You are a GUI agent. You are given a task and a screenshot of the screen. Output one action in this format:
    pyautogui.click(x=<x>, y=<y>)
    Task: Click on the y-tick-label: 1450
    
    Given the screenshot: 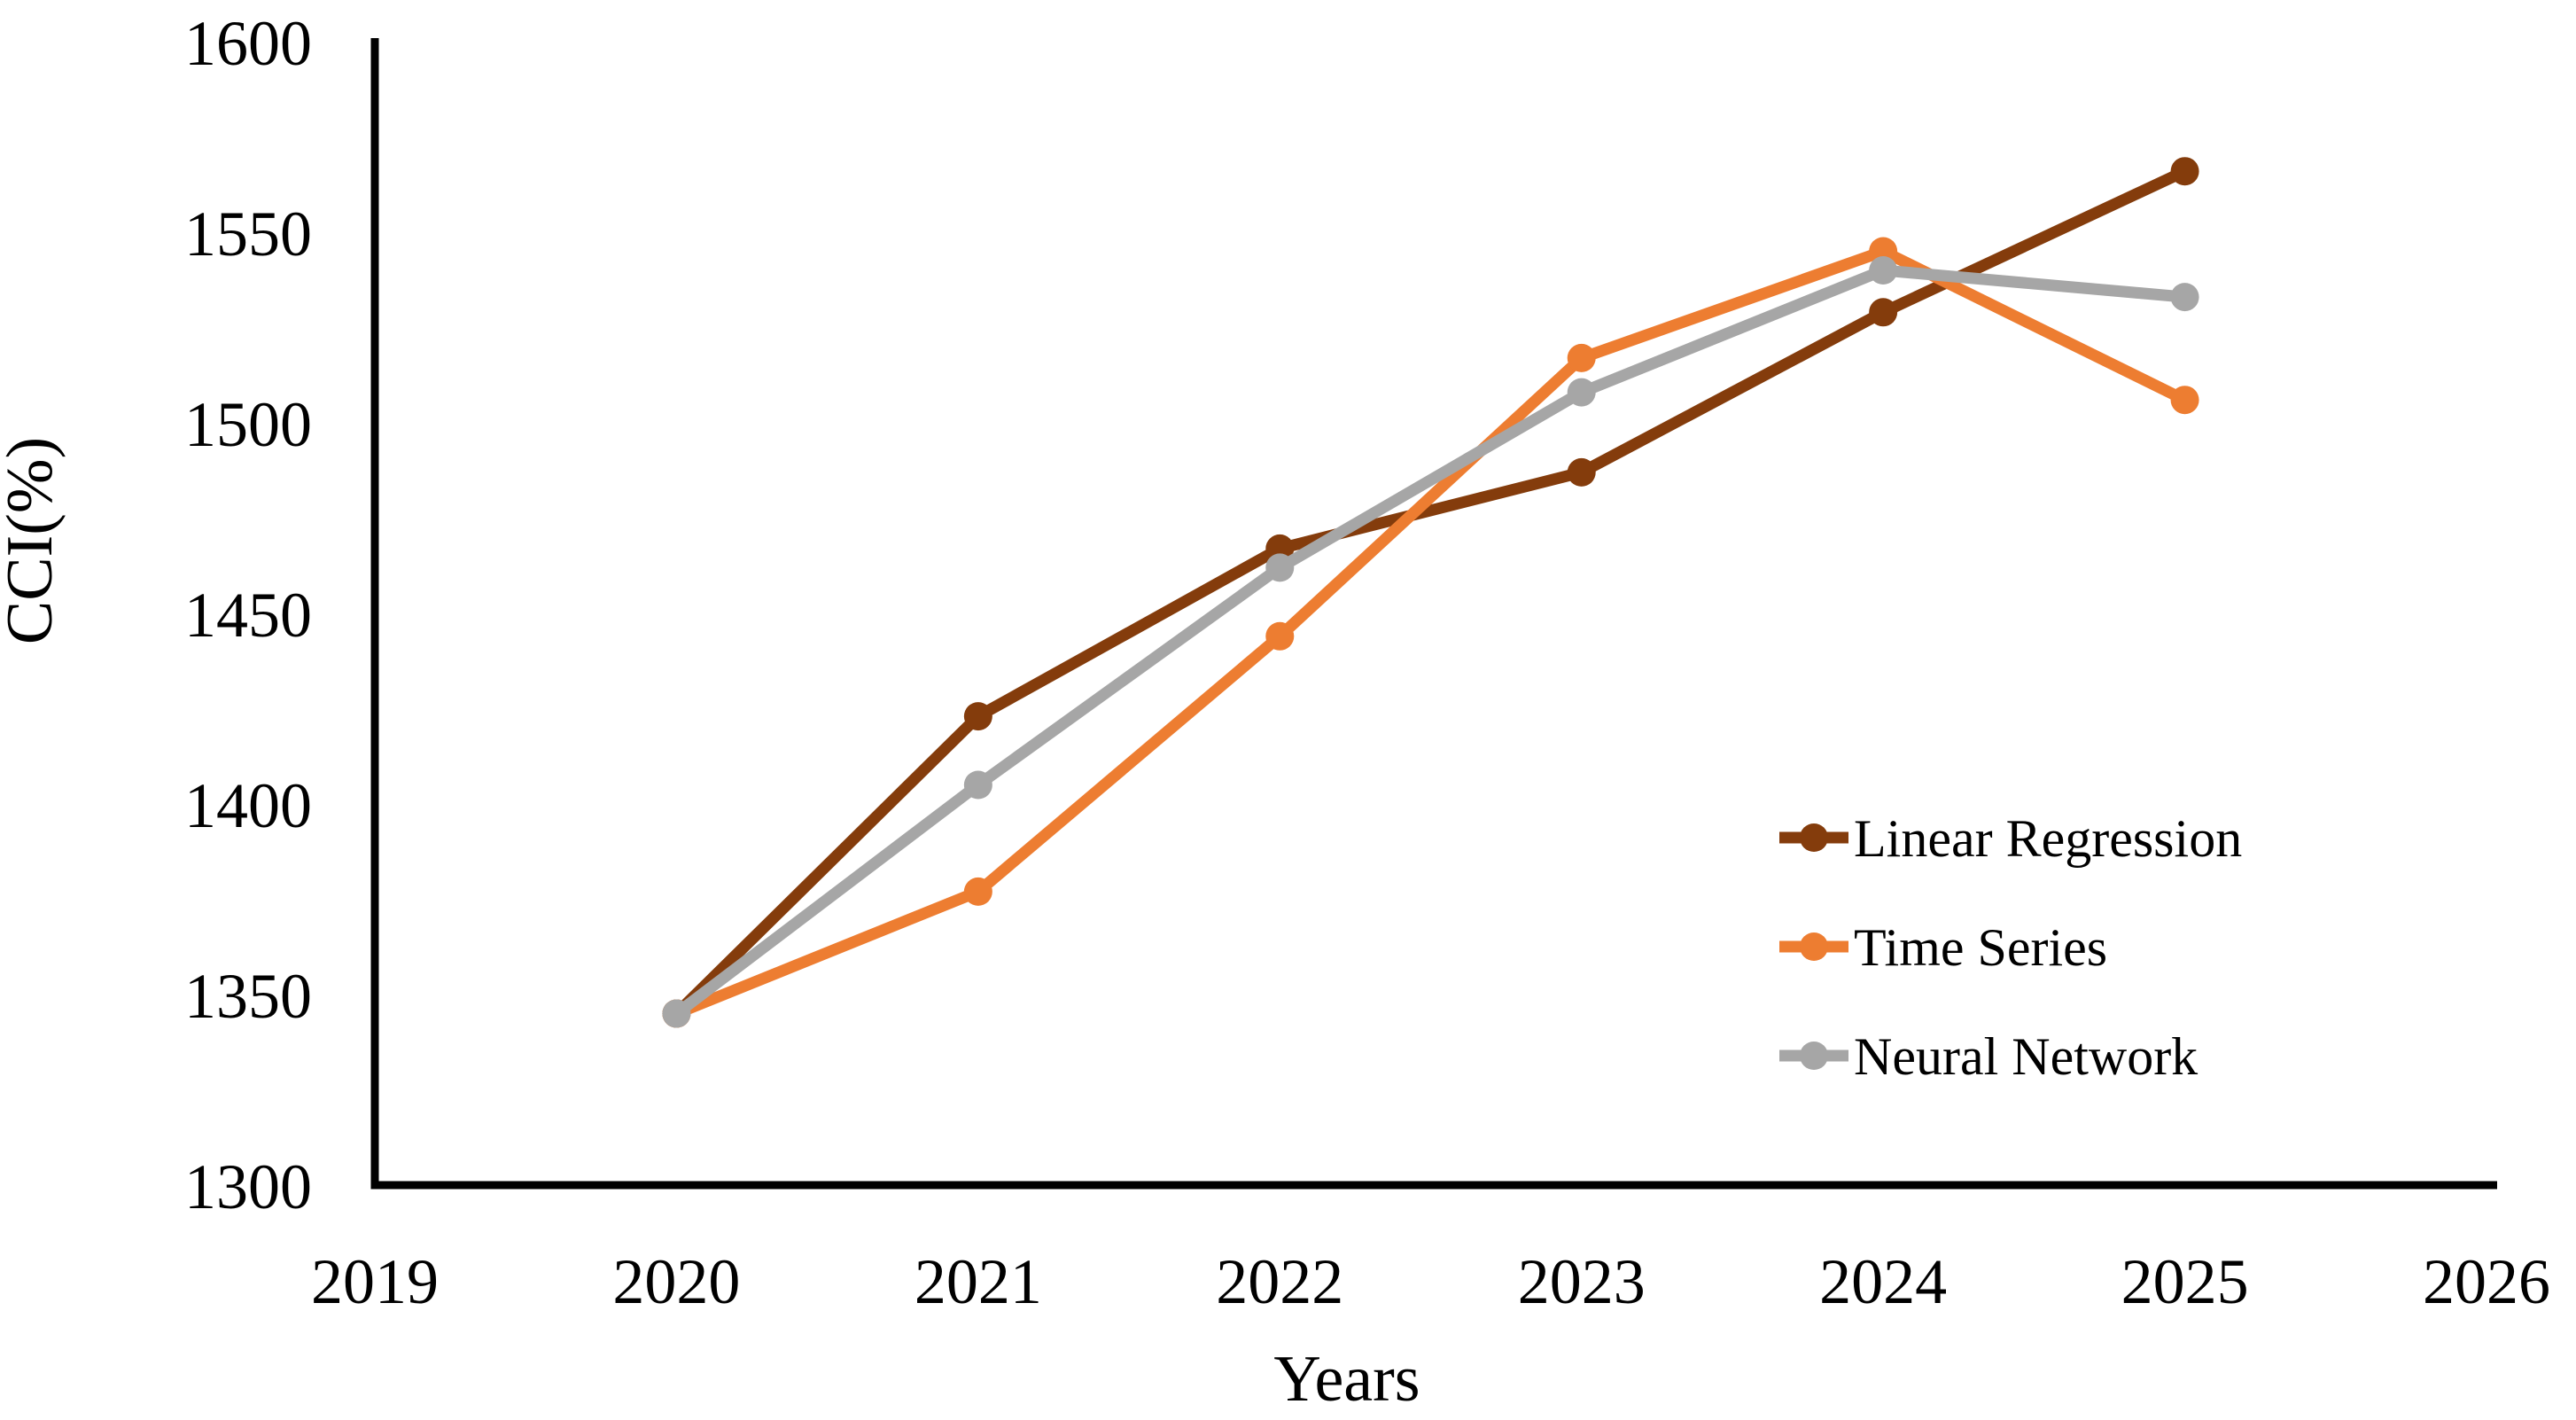 What is the action you would take?
    pyautogui.click(x=248, y=615)
    